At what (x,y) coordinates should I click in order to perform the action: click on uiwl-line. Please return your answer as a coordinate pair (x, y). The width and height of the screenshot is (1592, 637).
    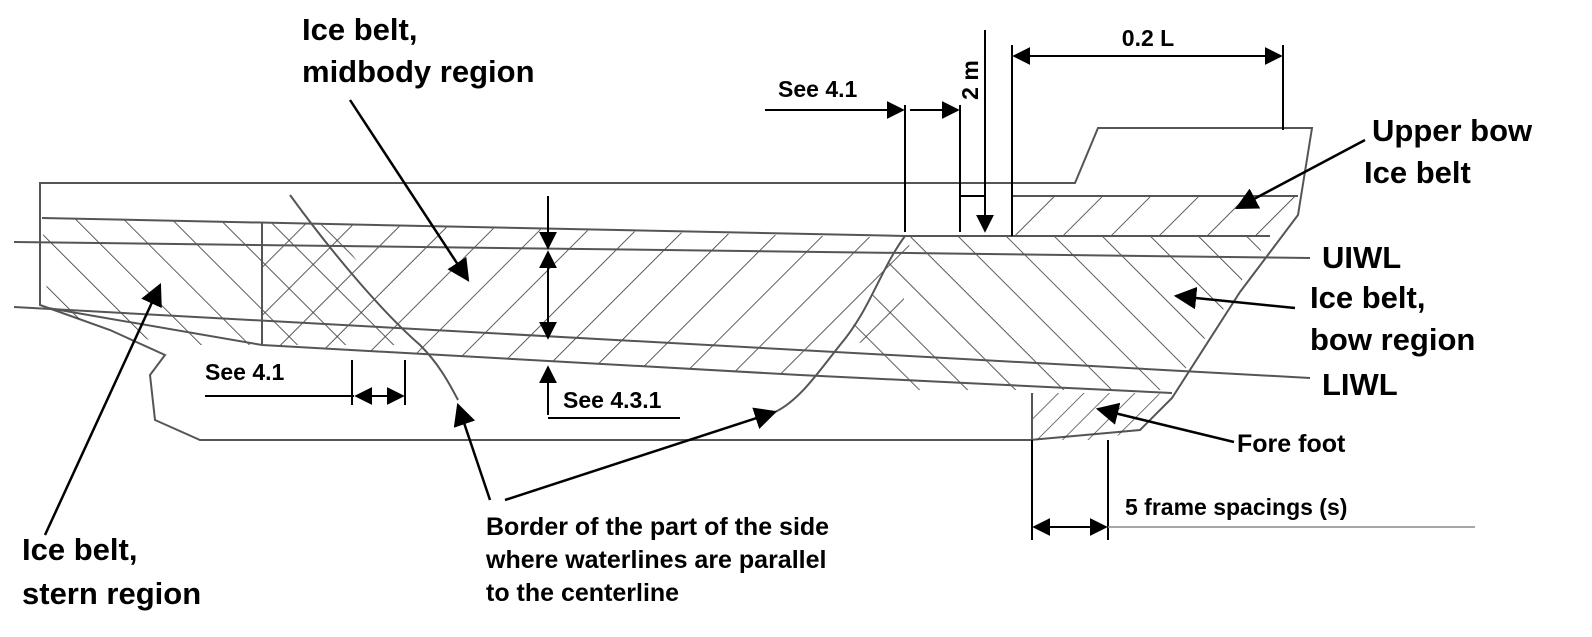
    Looking at the image, I should click on (662, 250).